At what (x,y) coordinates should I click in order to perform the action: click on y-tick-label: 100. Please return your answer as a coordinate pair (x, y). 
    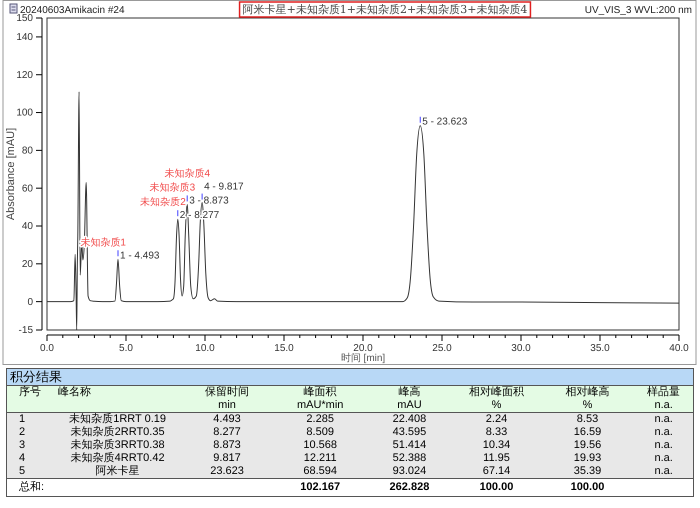
    Looking at the image, I should click on (25, 113).